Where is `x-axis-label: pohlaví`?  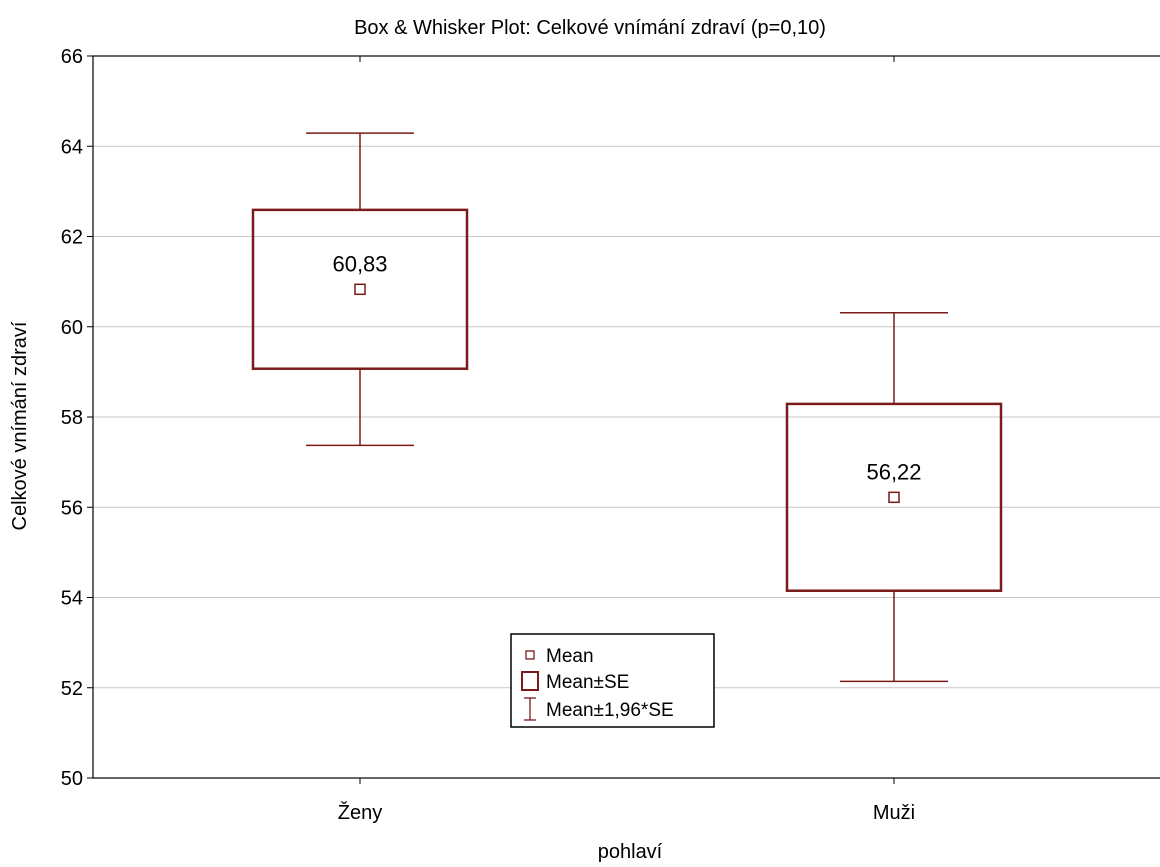 x-axis-label: pohlaví is located at coordinates (630, 852).